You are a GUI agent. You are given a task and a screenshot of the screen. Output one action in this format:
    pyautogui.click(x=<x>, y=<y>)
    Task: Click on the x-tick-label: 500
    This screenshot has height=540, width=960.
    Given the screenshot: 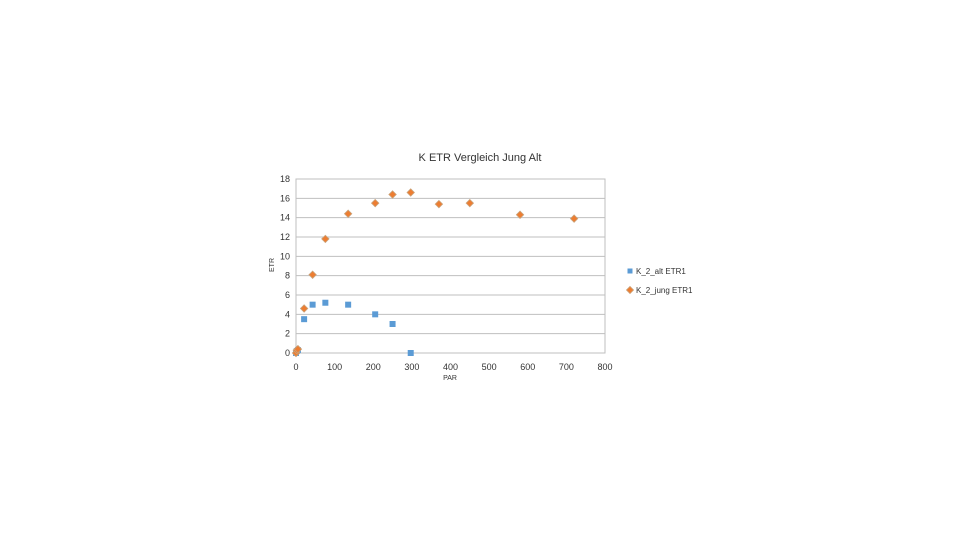 What is the action you would take?
    pyautogui.click(x=489, y=367)
    